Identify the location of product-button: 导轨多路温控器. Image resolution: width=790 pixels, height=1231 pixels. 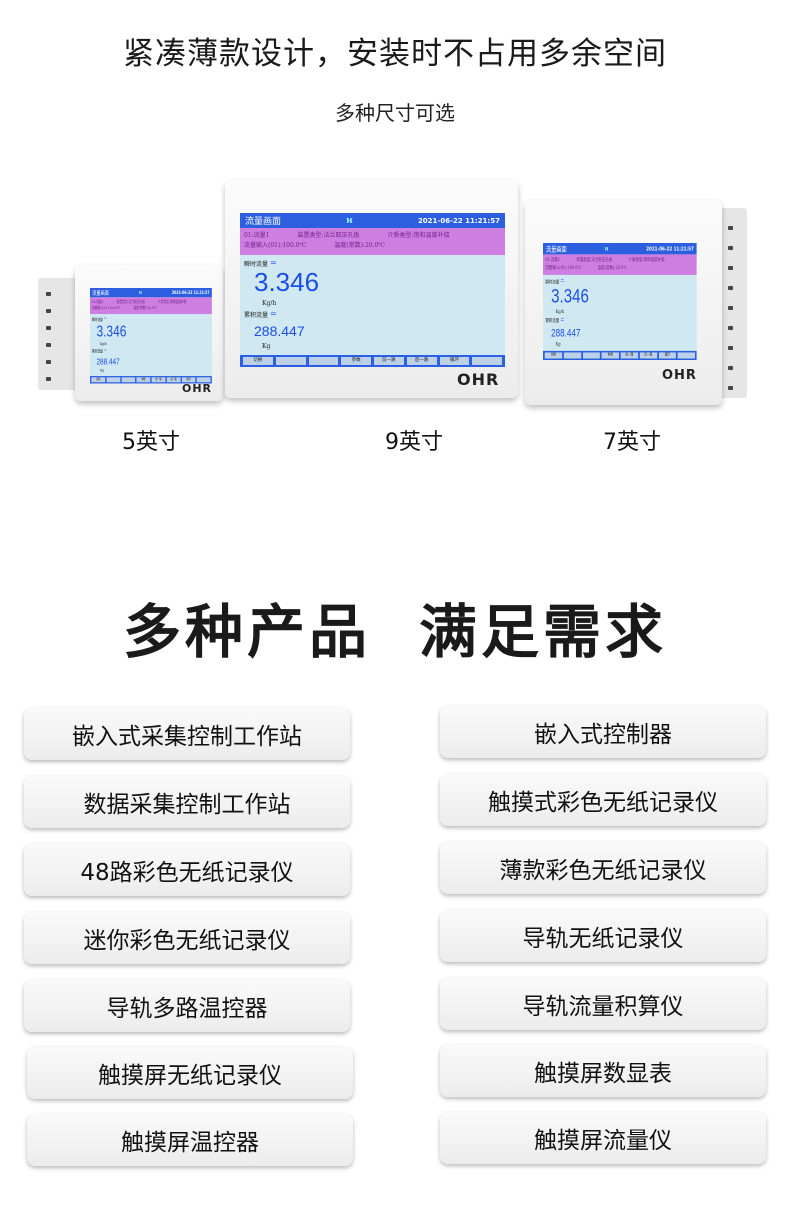
(187, 1006).